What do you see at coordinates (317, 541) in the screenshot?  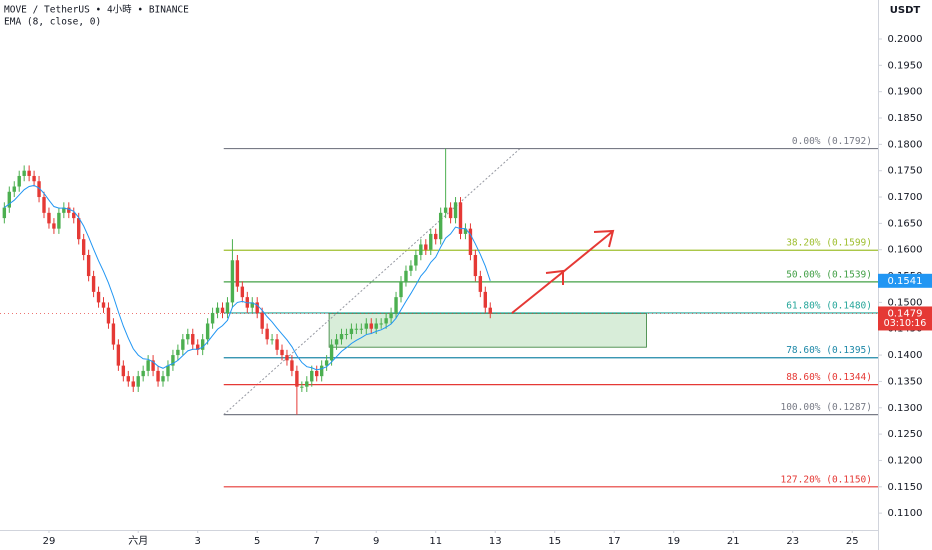 I see `x-tick-label: 7` at bounding box center [317, 541].